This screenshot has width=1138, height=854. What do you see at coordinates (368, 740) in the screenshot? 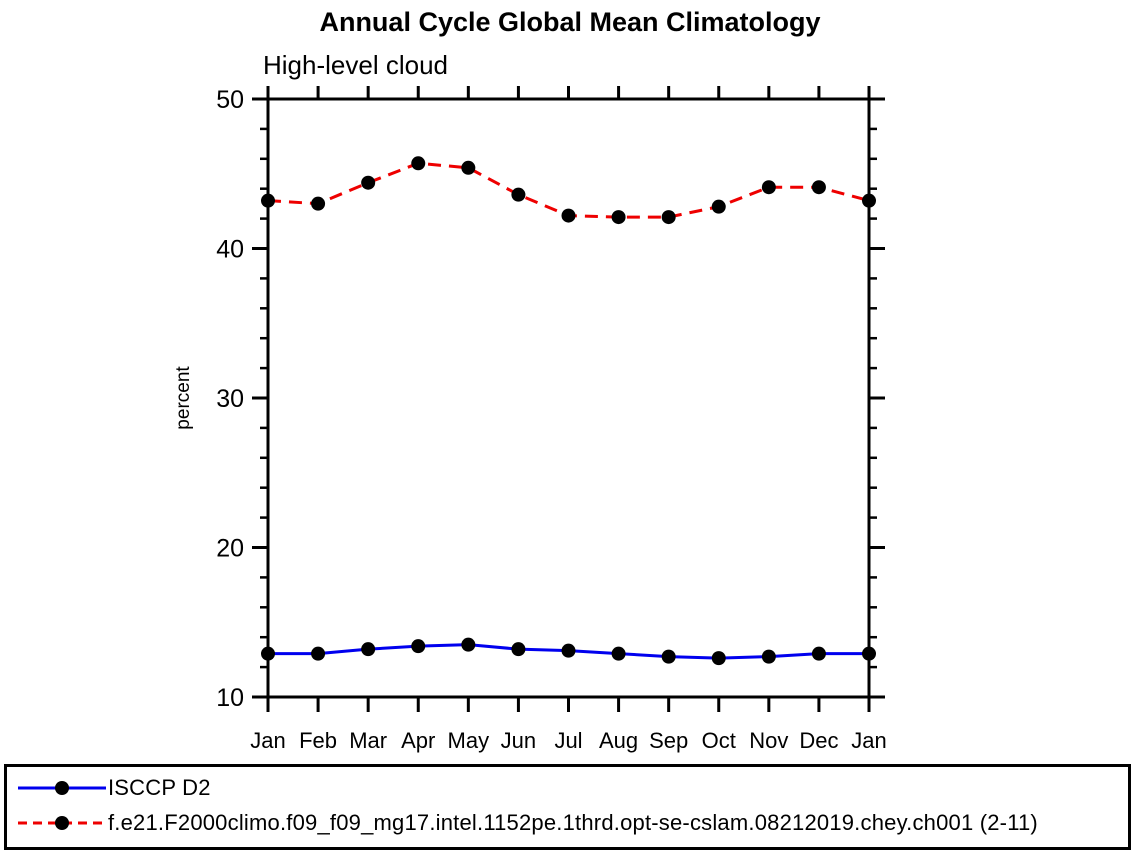
I see `x-tick-label: Mar` at bounding box center [368, 740].